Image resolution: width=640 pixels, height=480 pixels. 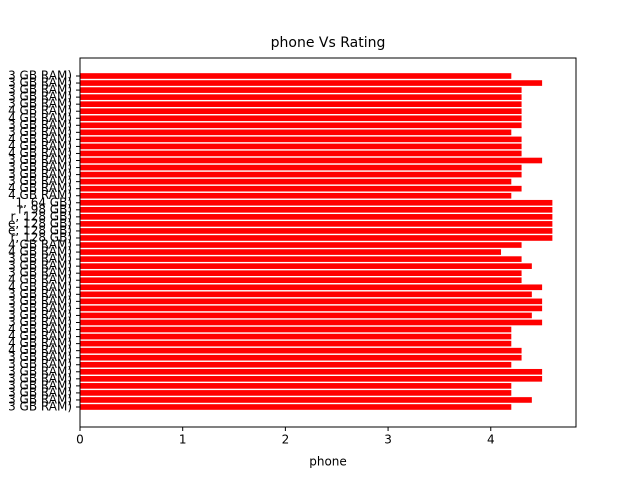 What do you see at coordinates (491, 440) in the screenshot?
I see `x-tick-label: 4` at bounding box center [491, 440].